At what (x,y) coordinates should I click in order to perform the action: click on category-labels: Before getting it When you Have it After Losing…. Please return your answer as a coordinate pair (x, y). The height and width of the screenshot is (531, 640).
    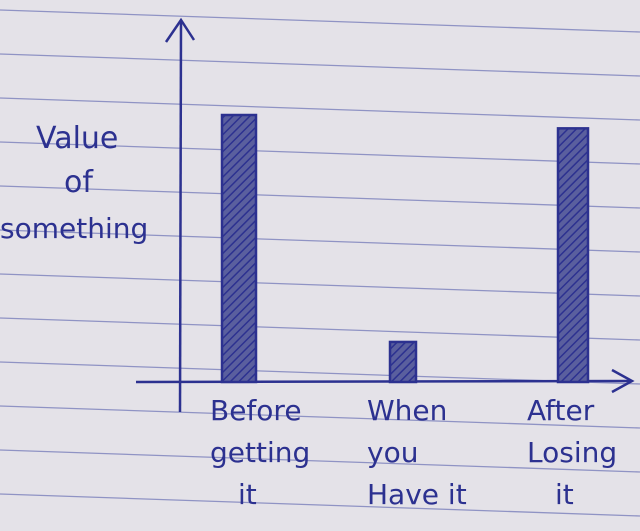
    Looking at the image, I should click on (413, 452).